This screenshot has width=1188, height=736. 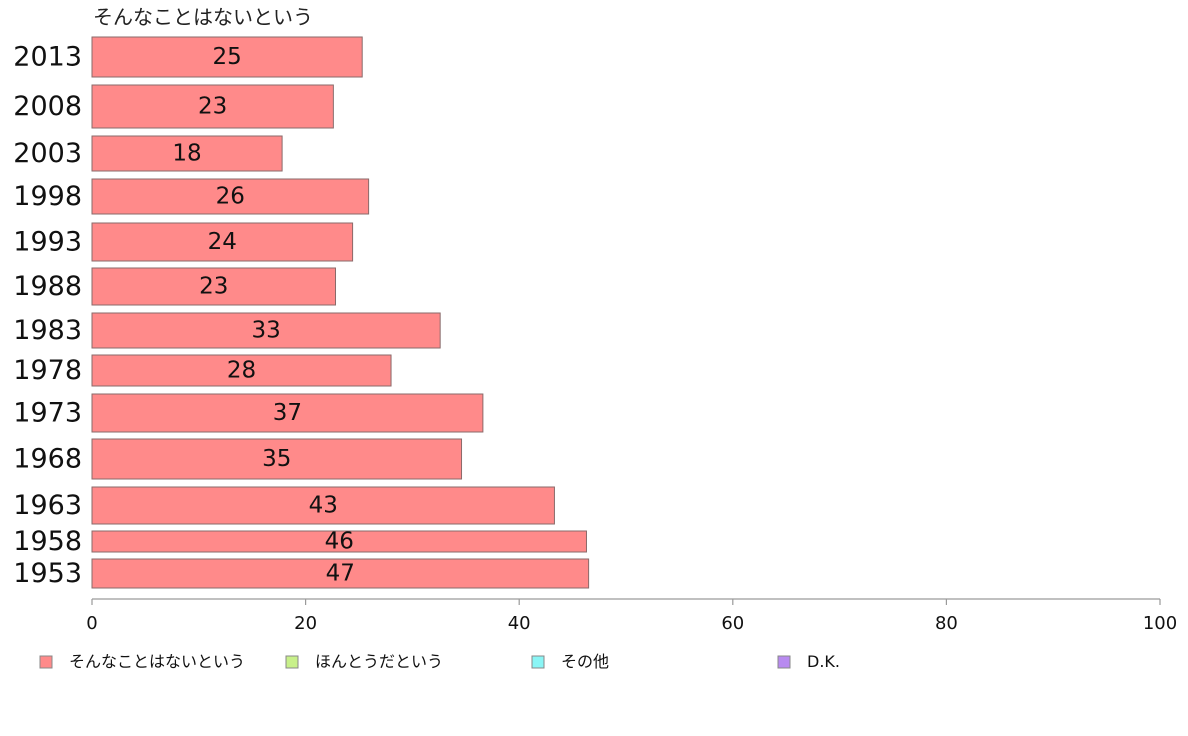 I want to click on bar-value-label: 37, so click(x=287, y=413).